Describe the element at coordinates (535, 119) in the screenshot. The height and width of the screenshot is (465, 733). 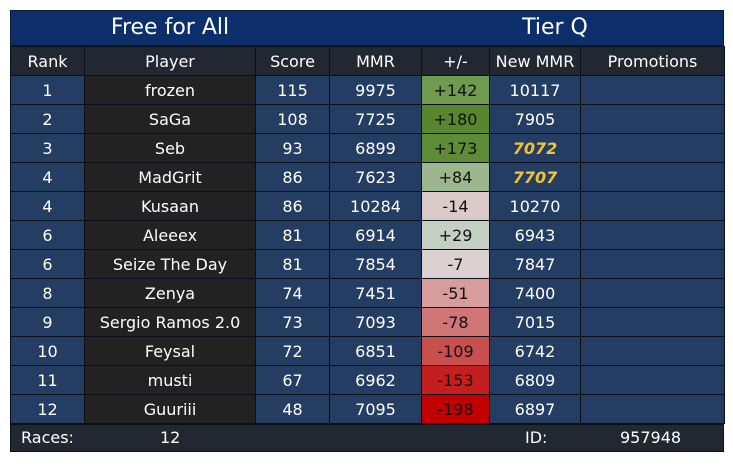
I see `new-mmr-cell: 7905` at that location.